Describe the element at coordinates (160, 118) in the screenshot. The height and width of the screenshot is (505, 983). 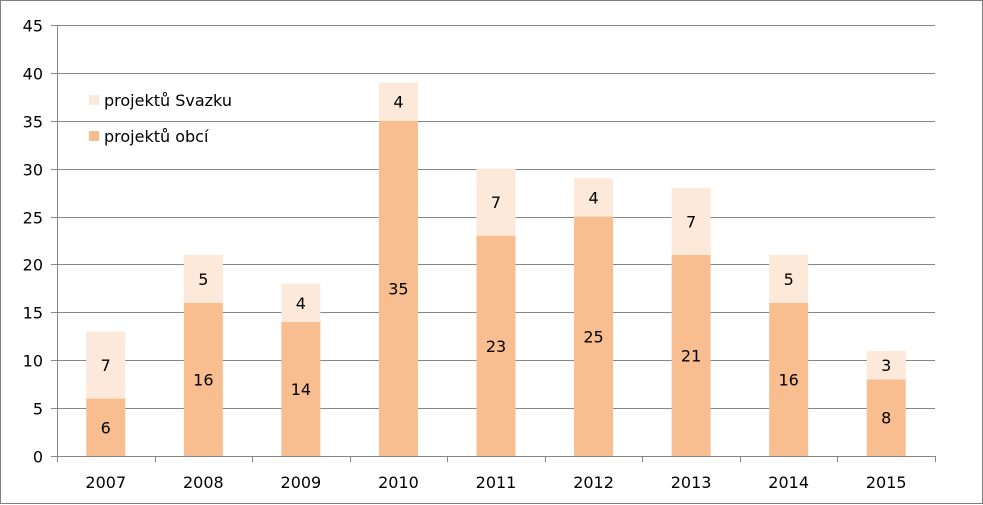
I see `legend: projektů Svazku projektů obcí` at that location.